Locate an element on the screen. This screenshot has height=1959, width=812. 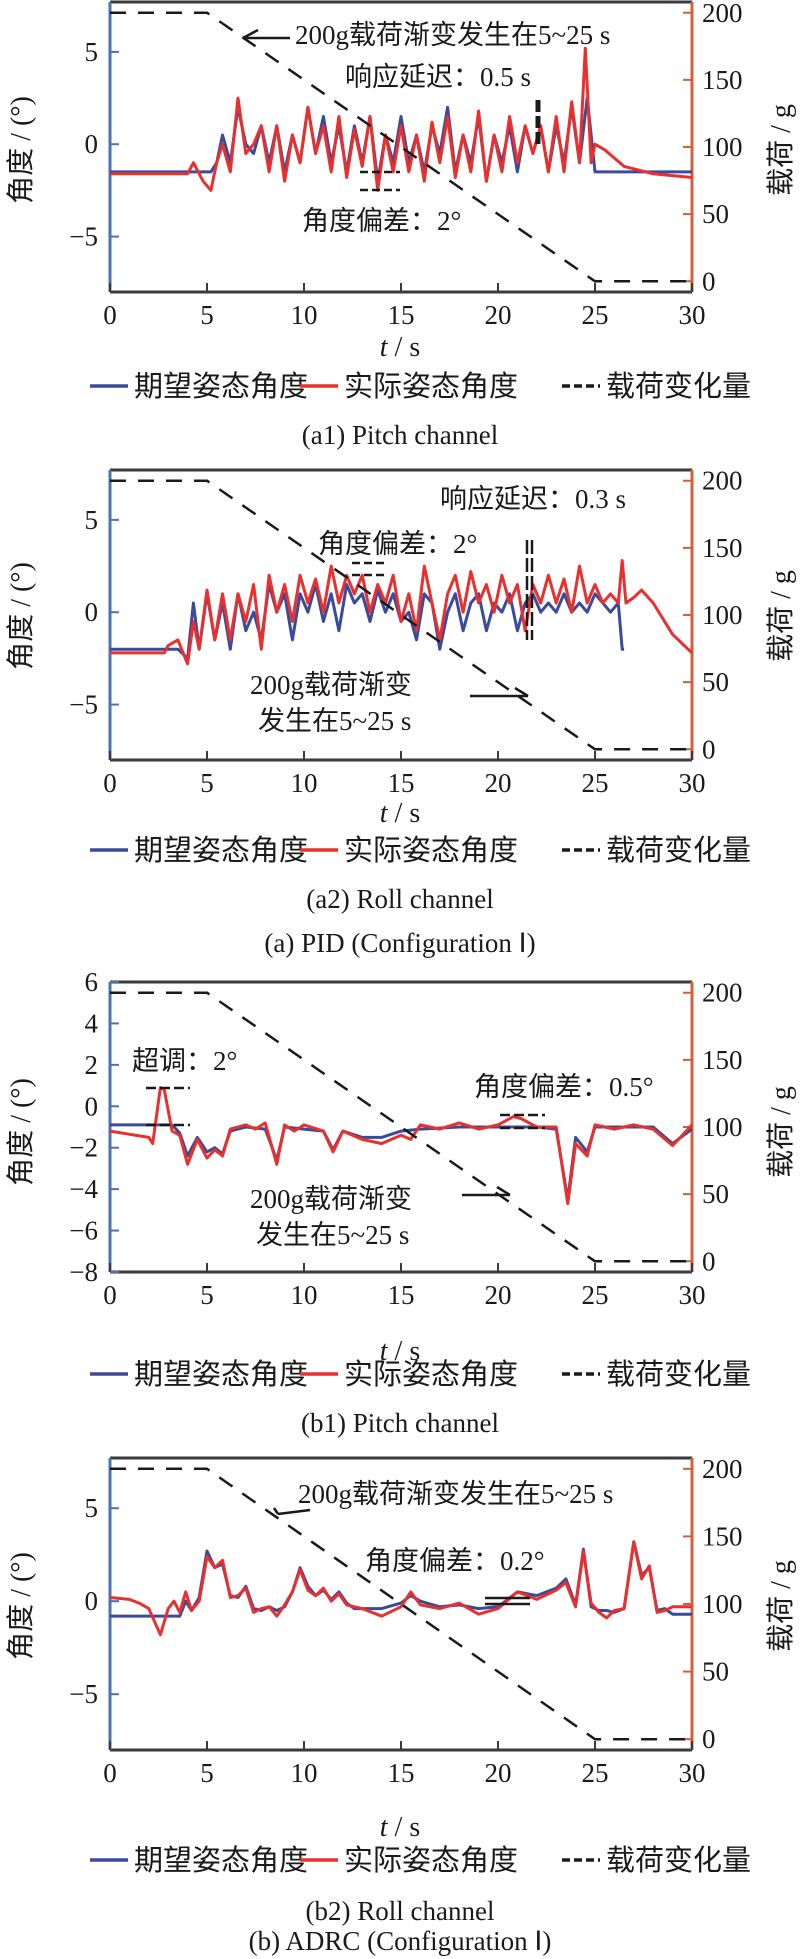
y-tick-label: −8 is located at coordinates (83, 1272).